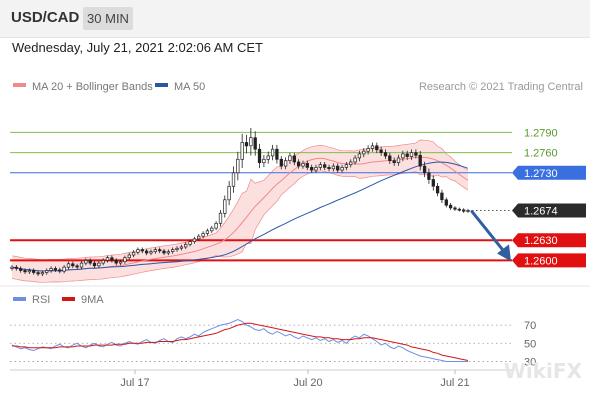 Image resolution: width=590 pixels, height=400 pixels. I want to click on level-tag-text: 1.2600, so click(541, 261).